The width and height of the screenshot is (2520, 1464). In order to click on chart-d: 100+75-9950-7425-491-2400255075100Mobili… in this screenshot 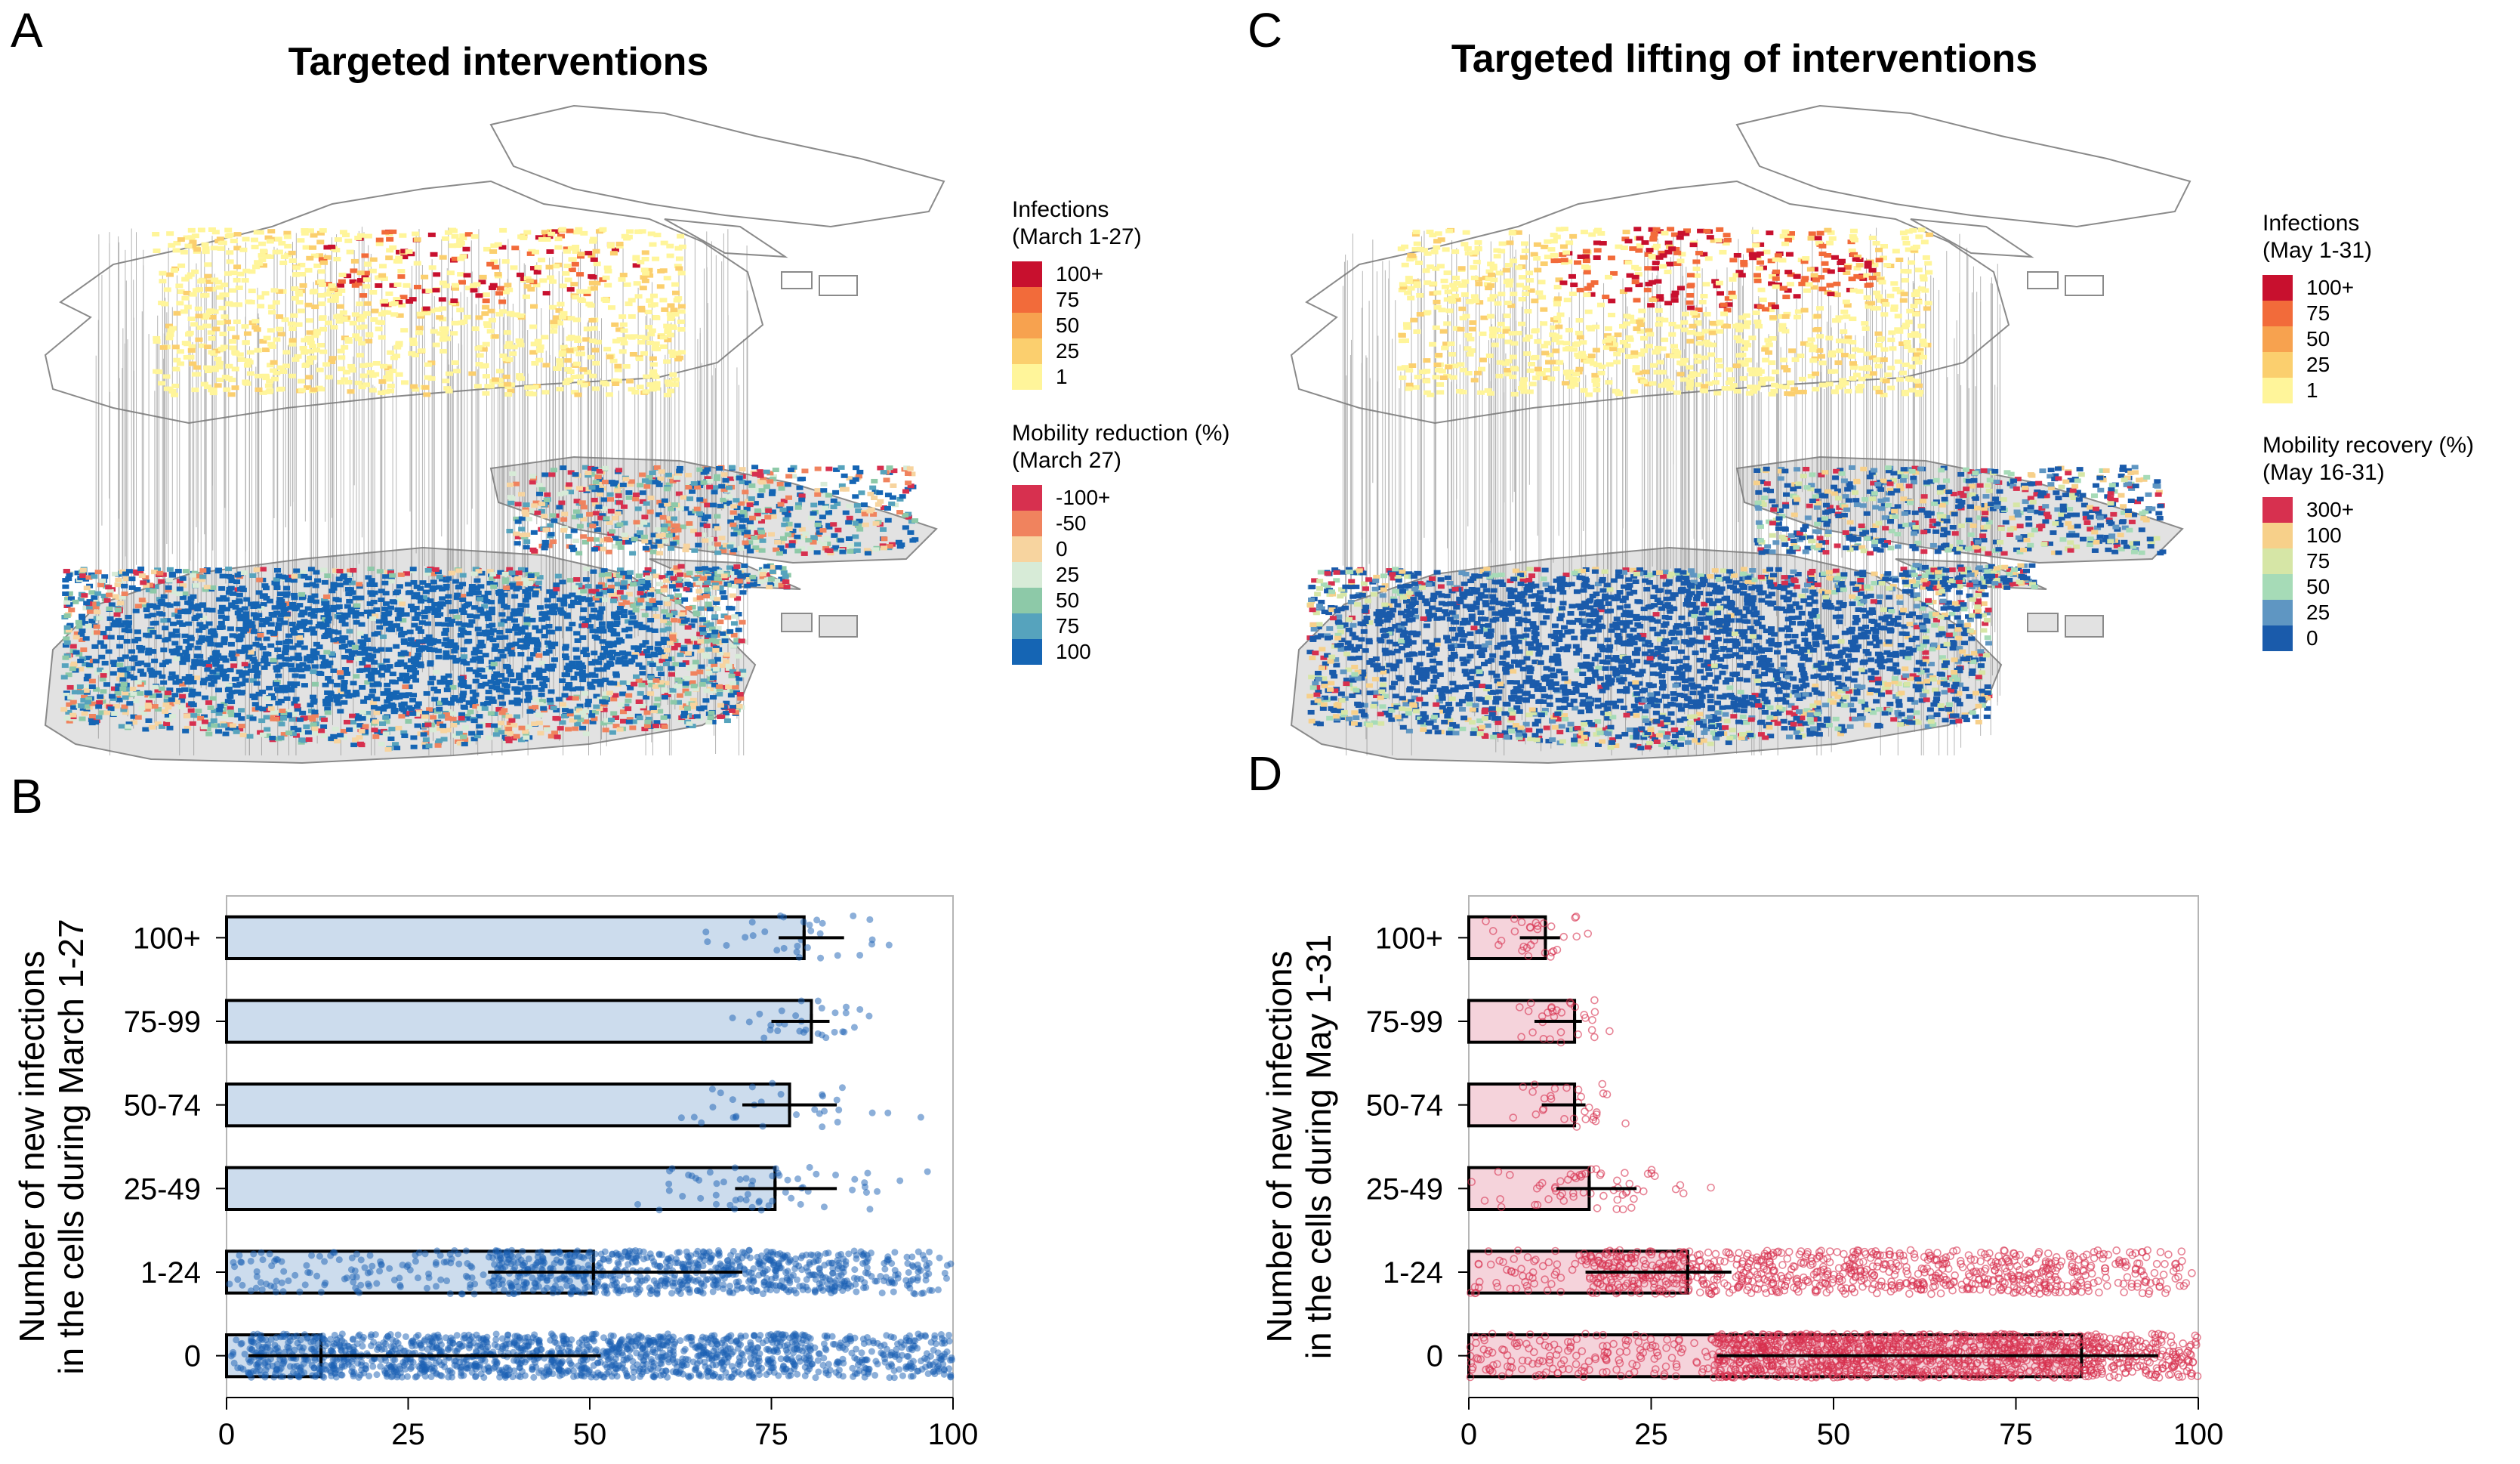, I will do `click(1742, 1173)`.